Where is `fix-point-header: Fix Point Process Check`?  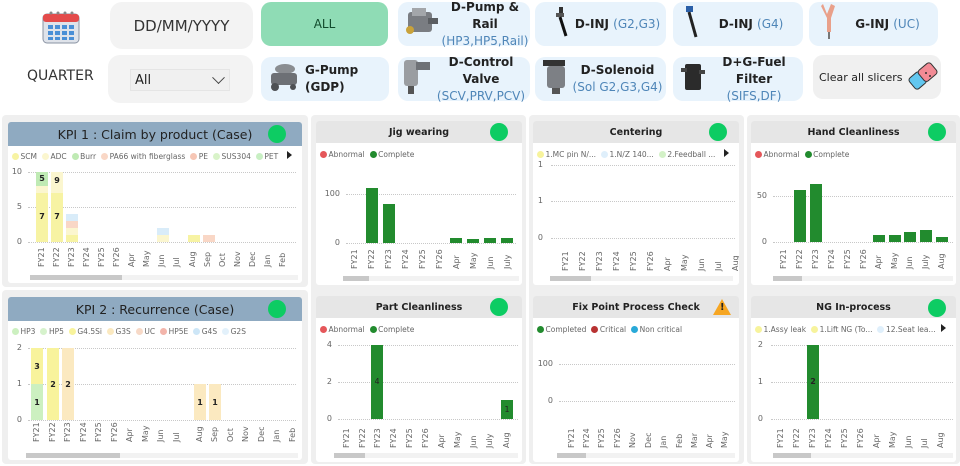
fix-point-header: Fix Point Process Check is located at coordinates (636, 307).